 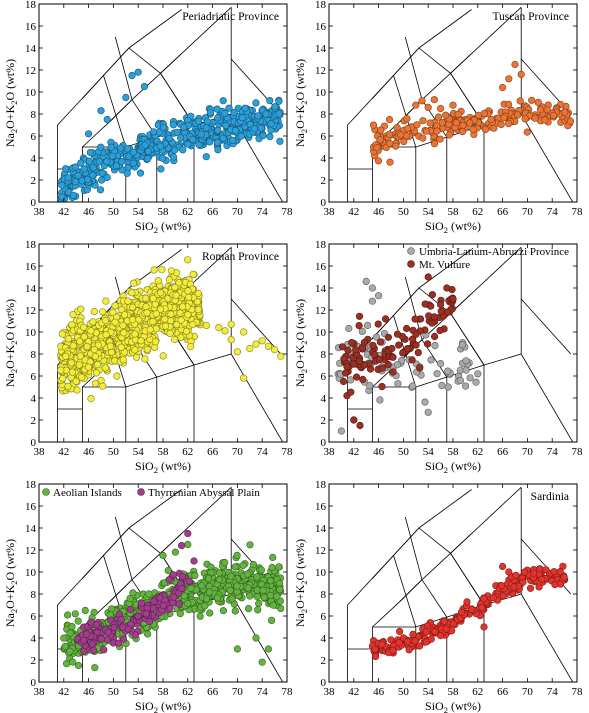 What do you see at coordinates (170, 135) in the screenshot?
I see `series-p1-points` at bounding box center [170, 135].